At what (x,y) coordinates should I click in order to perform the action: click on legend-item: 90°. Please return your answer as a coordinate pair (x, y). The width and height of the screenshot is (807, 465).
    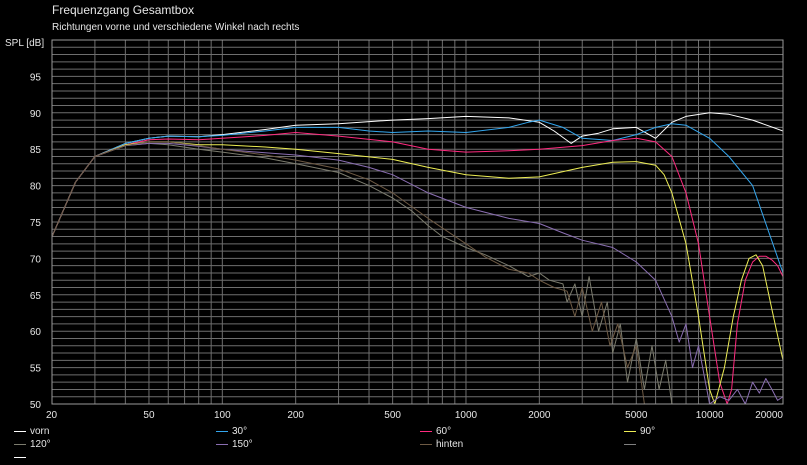
    Looking at the image, I should click on (639, 431).